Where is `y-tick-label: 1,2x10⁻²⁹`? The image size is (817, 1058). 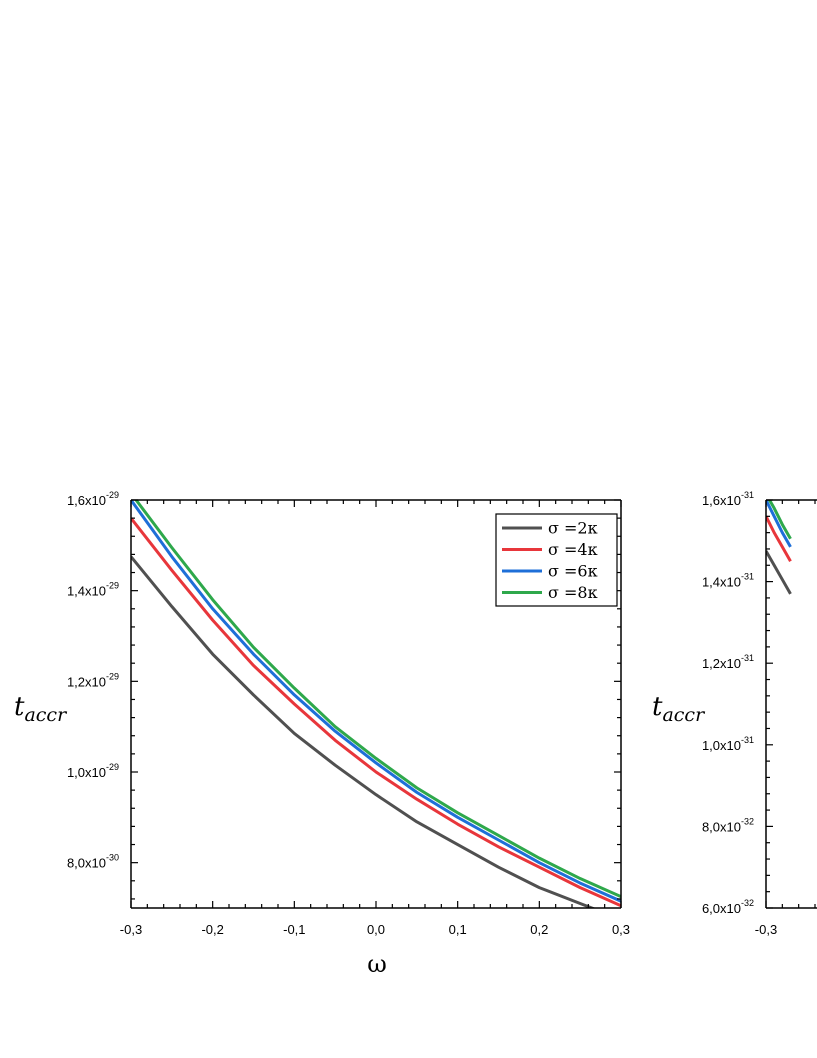
y-tick-label: 1,2x10⁻²⁹ is located at coordinates (93, 680).